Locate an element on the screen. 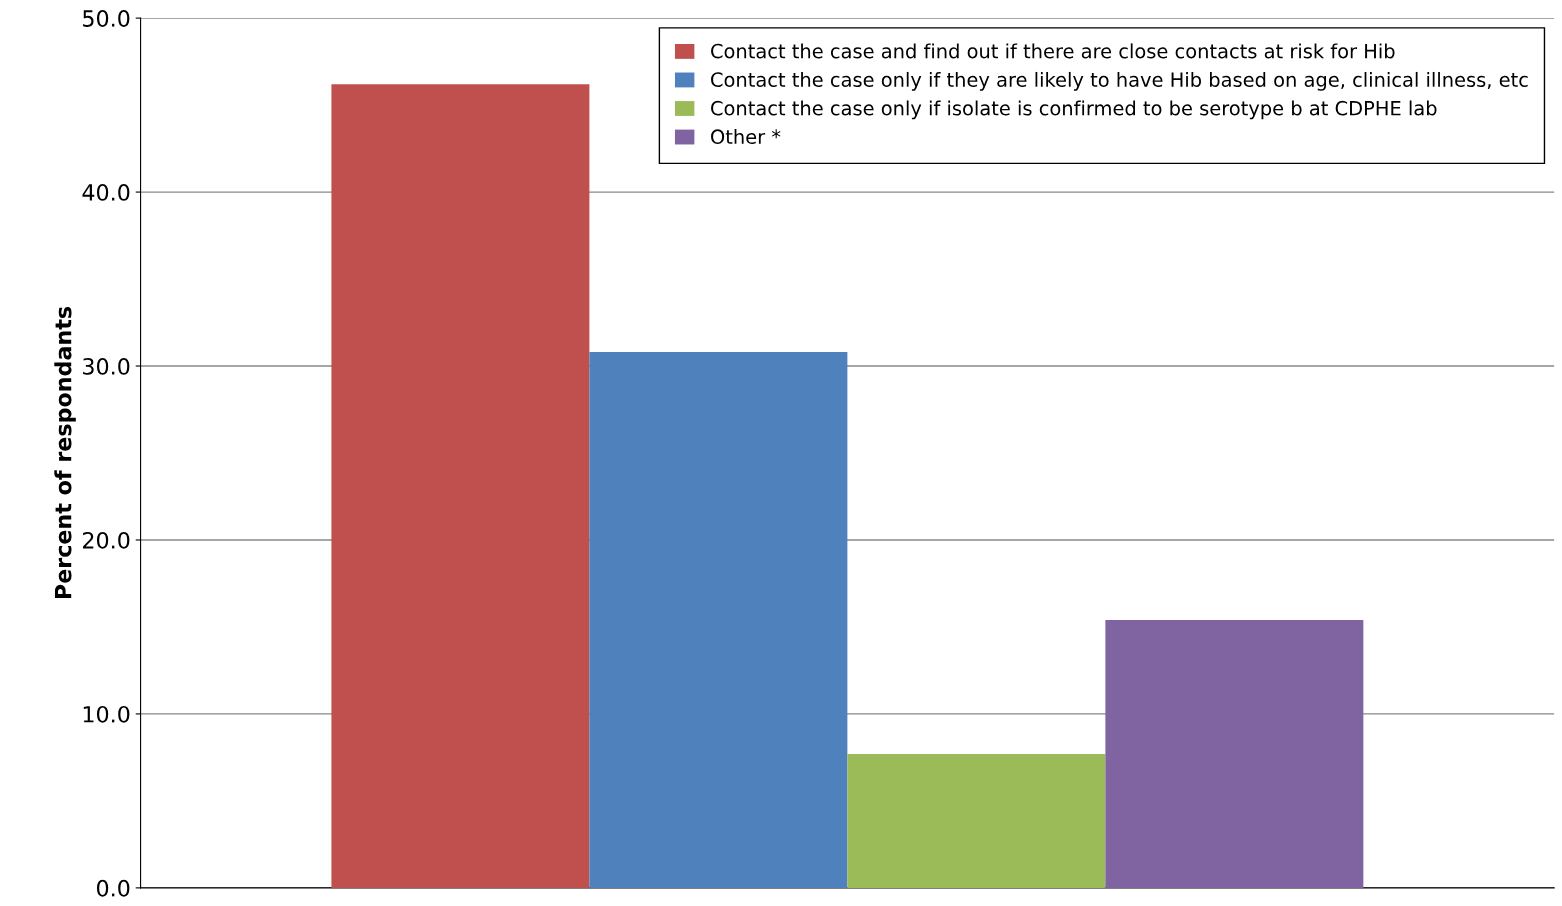 The height and width of the screenshot is (906, 1562). legend-label: Contact the case only if isolate is confirmed to be serotype b at CDPHE lab is located at coordinates (1074, 110).